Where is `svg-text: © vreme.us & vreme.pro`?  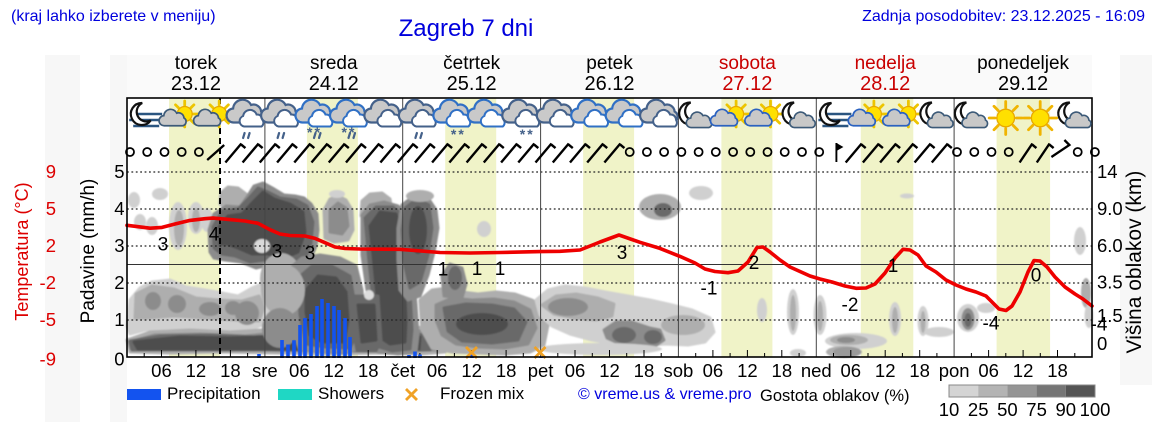
svg-text: © vreme.us & vreme.pro is located at coordinates (665, 394).